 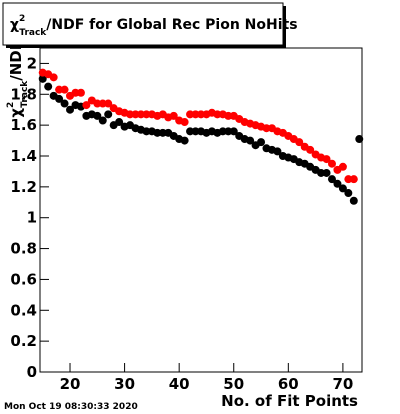 I want to click on y-tick-label: 1.2, so click(x=23, y=187).